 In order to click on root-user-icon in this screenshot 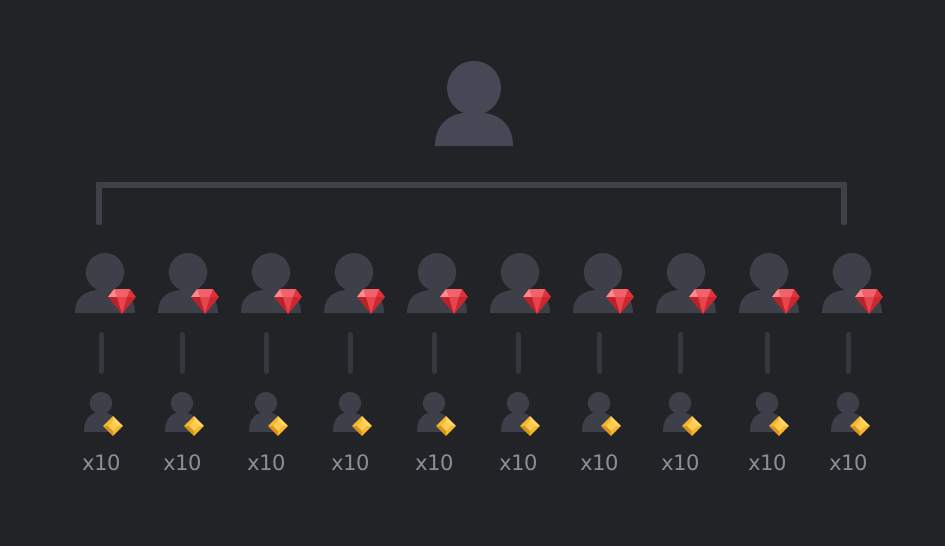, I will do `click(474, 103)`.